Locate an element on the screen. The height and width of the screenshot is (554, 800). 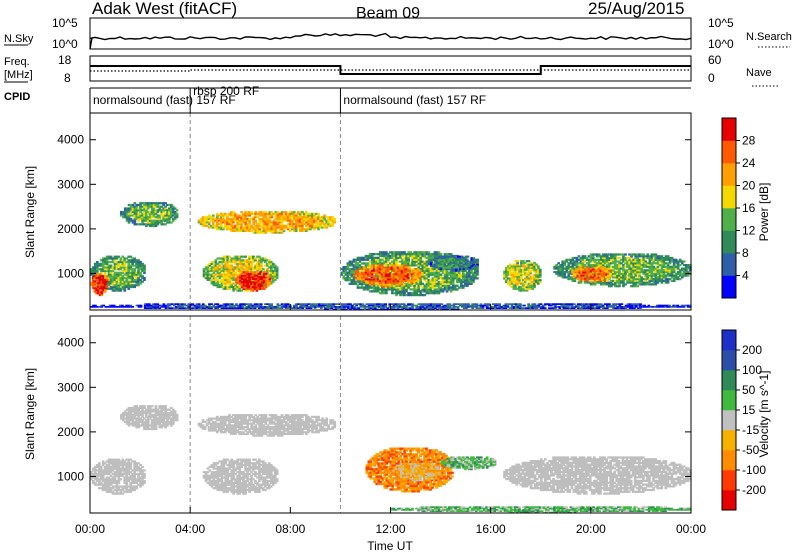
sky-tick-bottom: 10^0 is located at coordinates (65, 44).